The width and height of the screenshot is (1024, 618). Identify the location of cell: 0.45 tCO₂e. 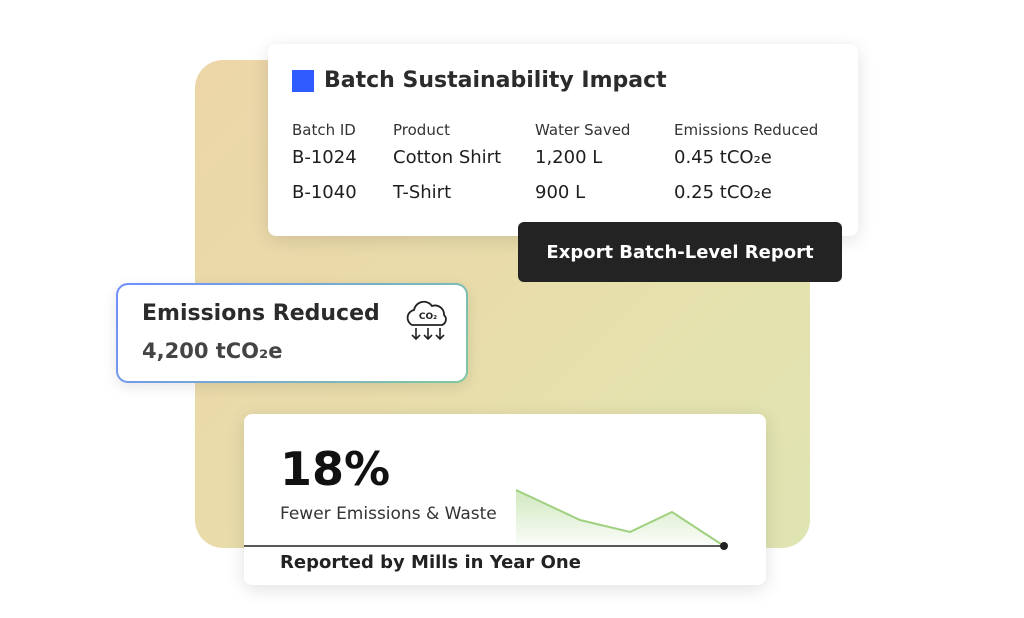
(723, 157).